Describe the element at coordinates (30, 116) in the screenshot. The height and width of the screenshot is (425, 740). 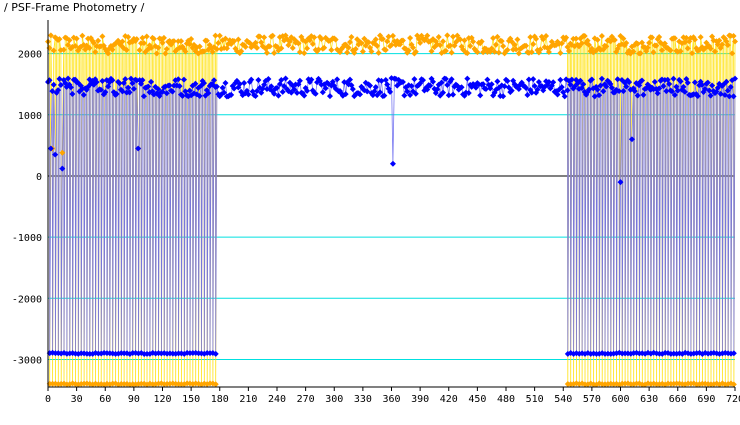
I see `y-tick-label: 1000` at that location.